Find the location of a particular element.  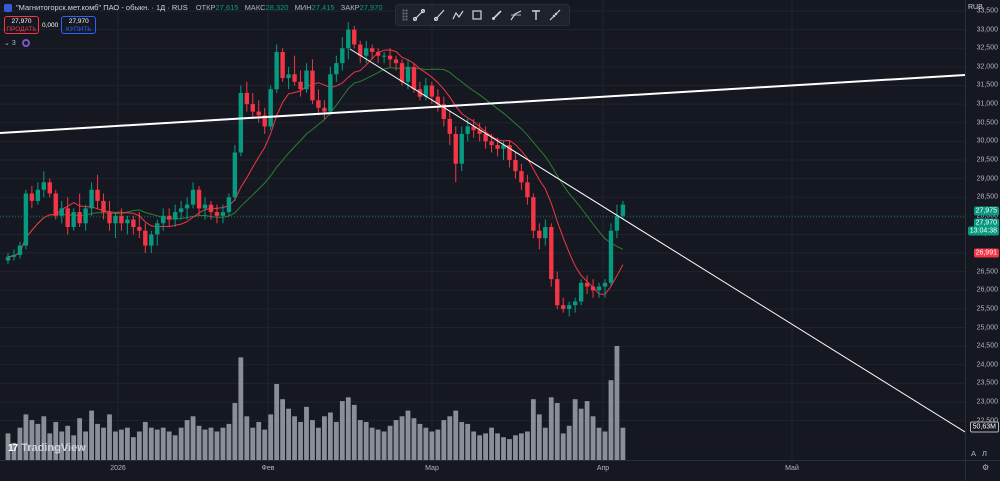

ohlc-close-value: 27,970 is located at coordinates (371, 7).